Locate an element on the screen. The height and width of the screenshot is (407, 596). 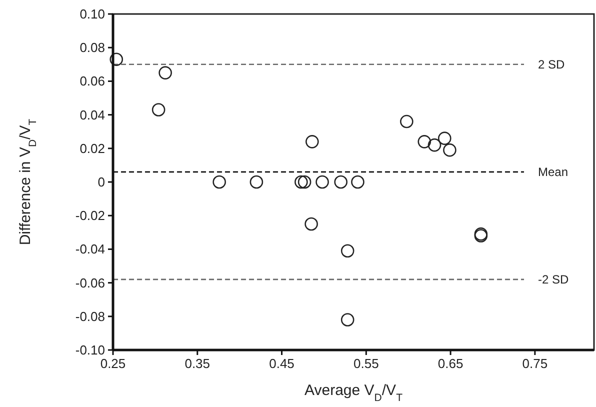
y-tick-label: 0.04 is located at coordinates (92, 114).